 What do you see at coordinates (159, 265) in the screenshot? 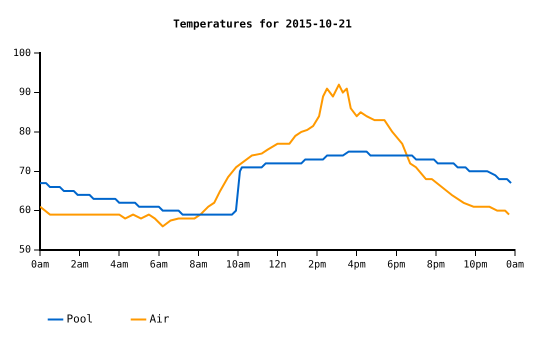
I see `x-tick-label: 6am` at bounding box center [159, 265].